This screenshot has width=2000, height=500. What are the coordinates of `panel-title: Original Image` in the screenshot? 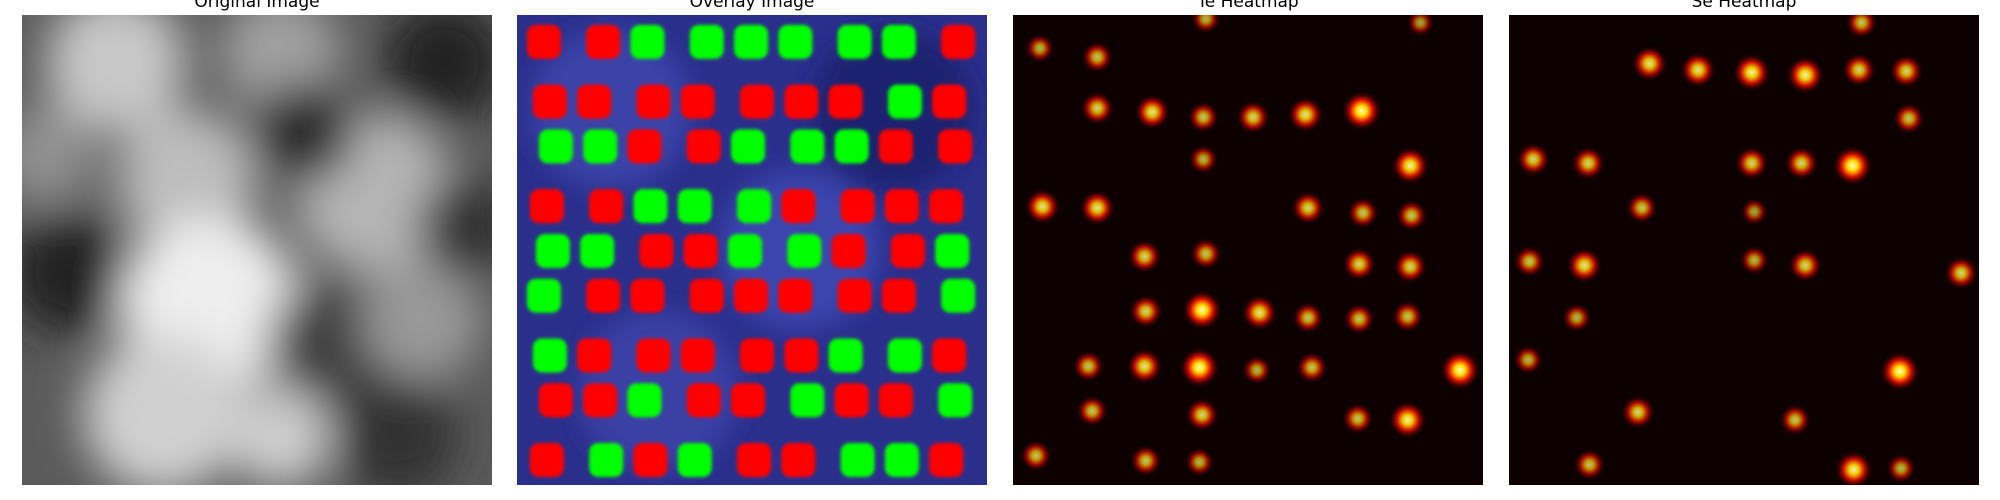 It's located at (256, 6).